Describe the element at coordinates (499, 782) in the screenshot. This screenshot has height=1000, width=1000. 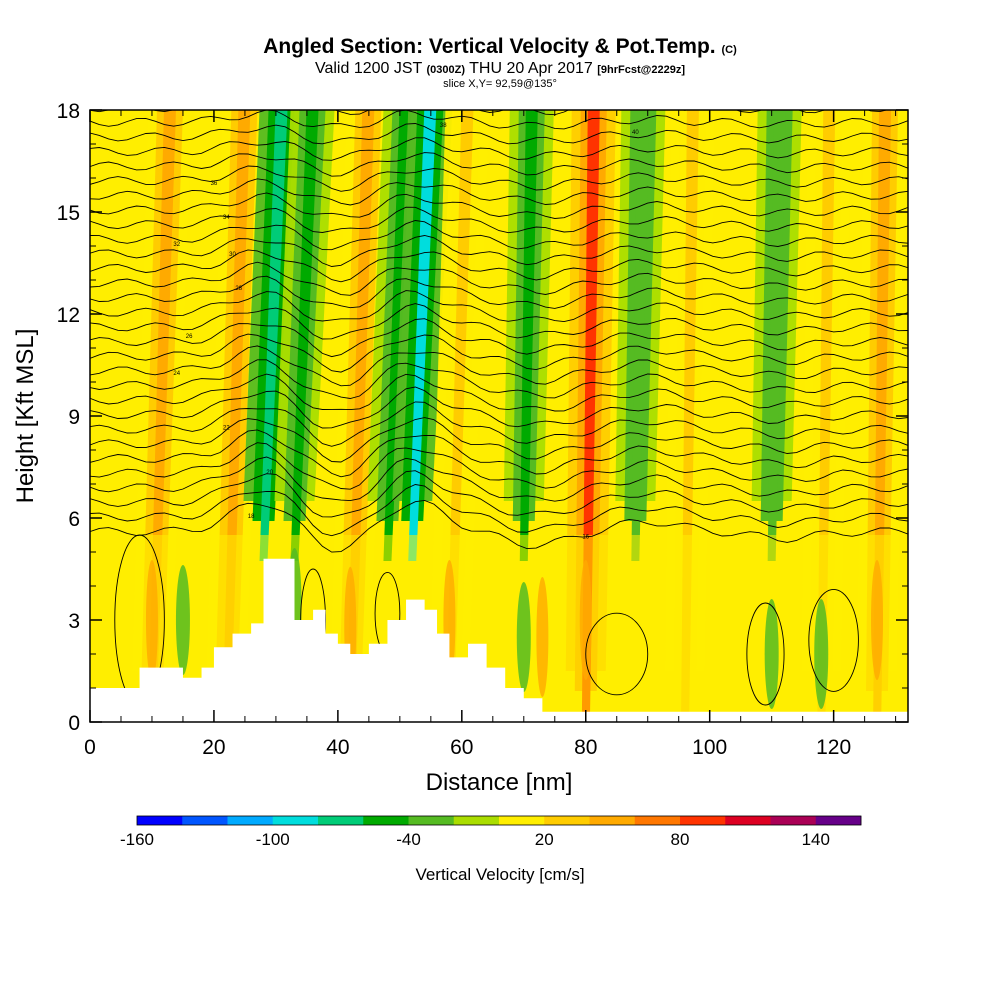
I see `x-axis-title: Distance [nm]` at that location.